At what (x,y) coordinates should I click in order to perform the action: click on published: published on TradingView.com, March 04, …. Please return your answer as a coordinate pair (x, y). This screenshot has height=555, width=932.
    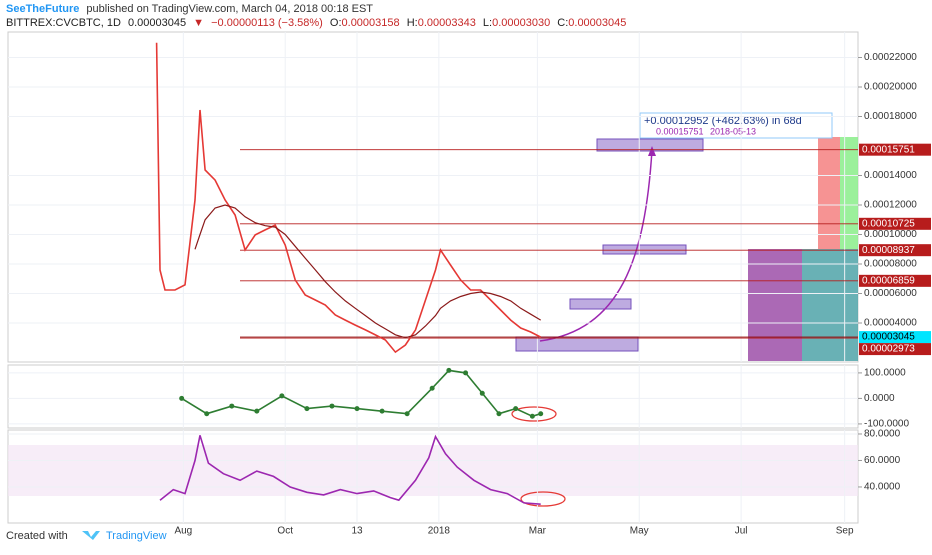
    Looking at the image, I should click on (229, 9).